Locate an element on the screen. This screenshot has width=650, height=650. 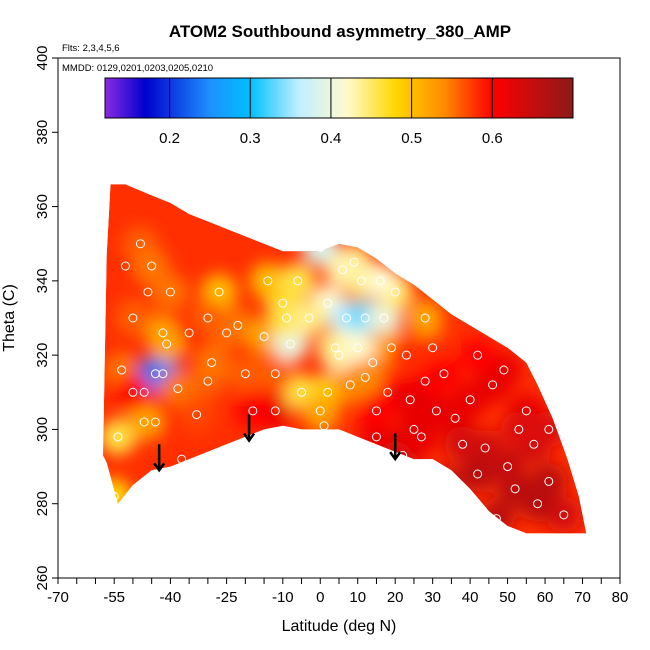
arrow-annotations is located at coordinates (277, 443).